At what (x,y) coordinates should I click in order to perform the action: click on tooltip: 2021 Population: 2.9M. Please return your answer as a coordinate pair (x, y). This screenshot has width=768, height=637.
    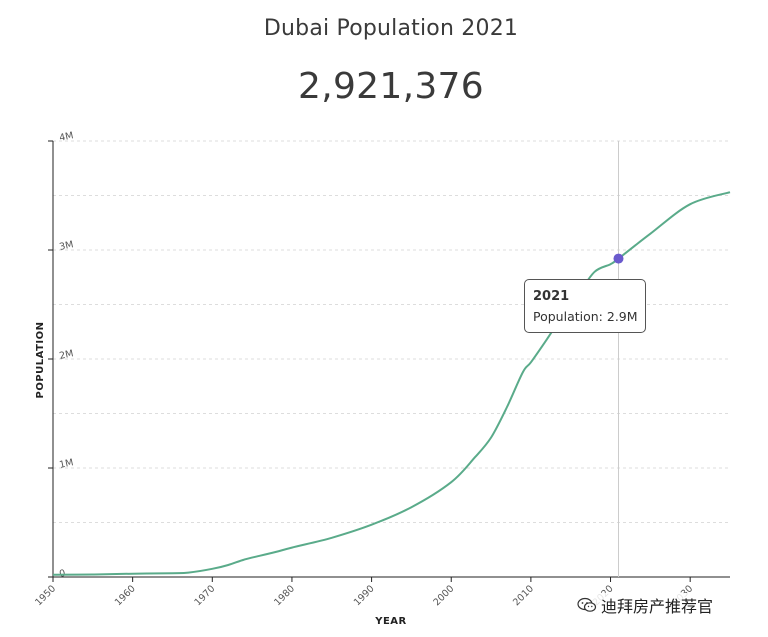
    Looking at the image, I should click on (585, 306).